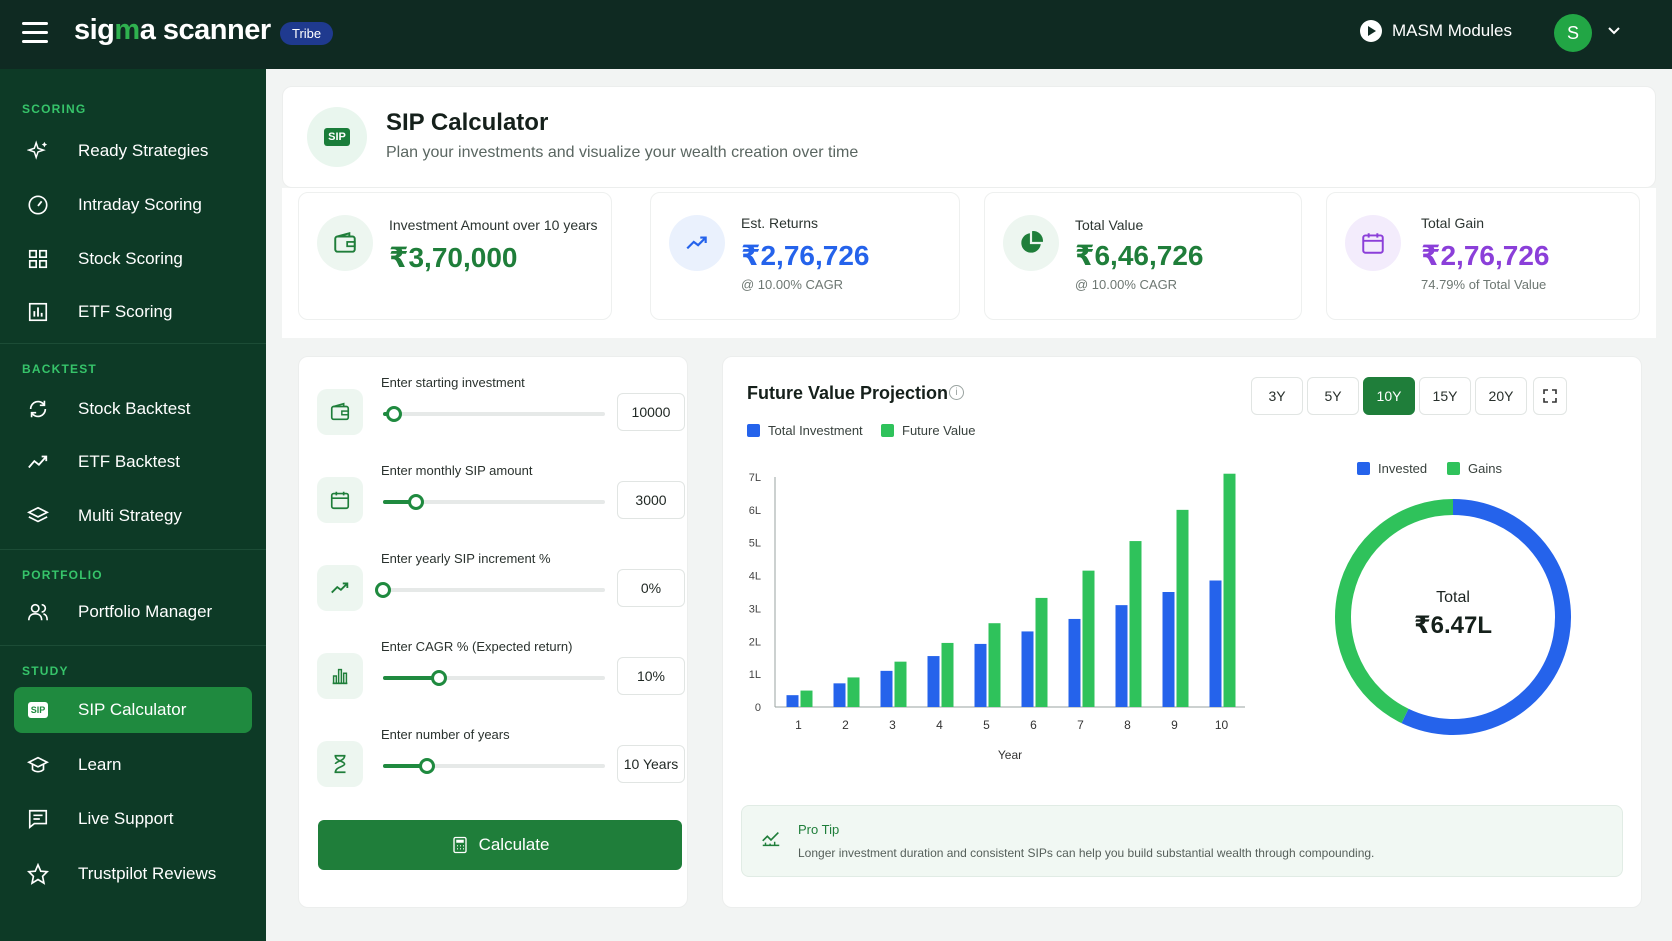 Image resolution: width=1672 pixels, height=941 pixels. I want to click on input-value-field: 10%, so click(651, 676).